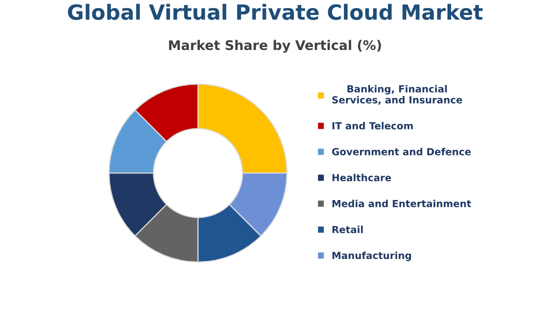  I want to click on legend-label: Manufacturing, so click(371, 257).